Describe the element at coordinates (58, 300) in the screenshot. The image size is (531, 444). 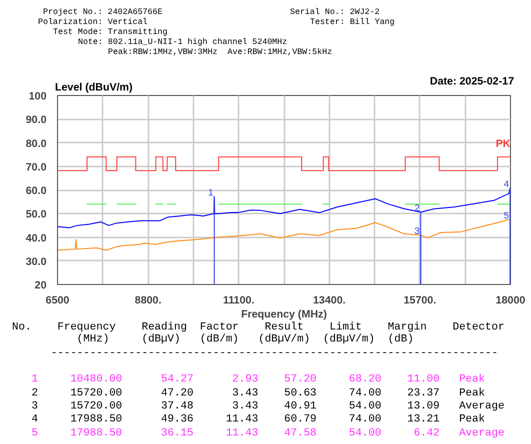
I see `x-tick-label: 6500` at that location.